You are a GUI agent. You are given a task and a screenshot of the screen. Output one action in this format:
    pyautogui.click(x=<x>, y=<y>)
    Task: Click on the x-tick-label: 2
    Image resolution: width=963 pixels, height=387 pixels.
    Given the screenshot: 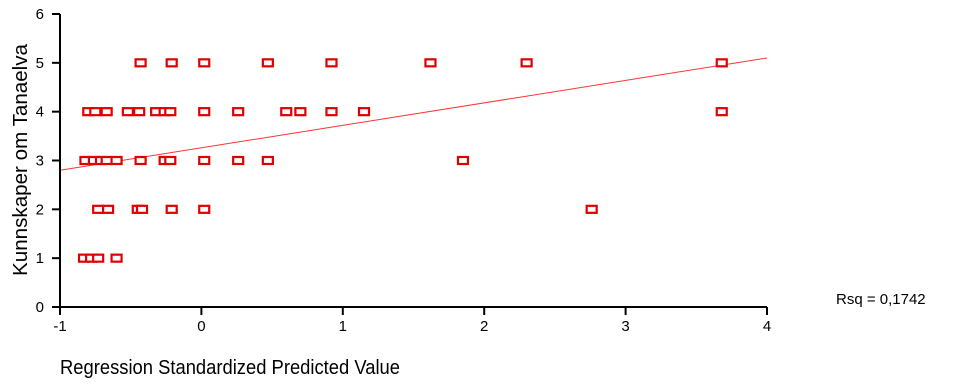 What is the action you would take?
    pyautogui.click(x=484, y=326)
    